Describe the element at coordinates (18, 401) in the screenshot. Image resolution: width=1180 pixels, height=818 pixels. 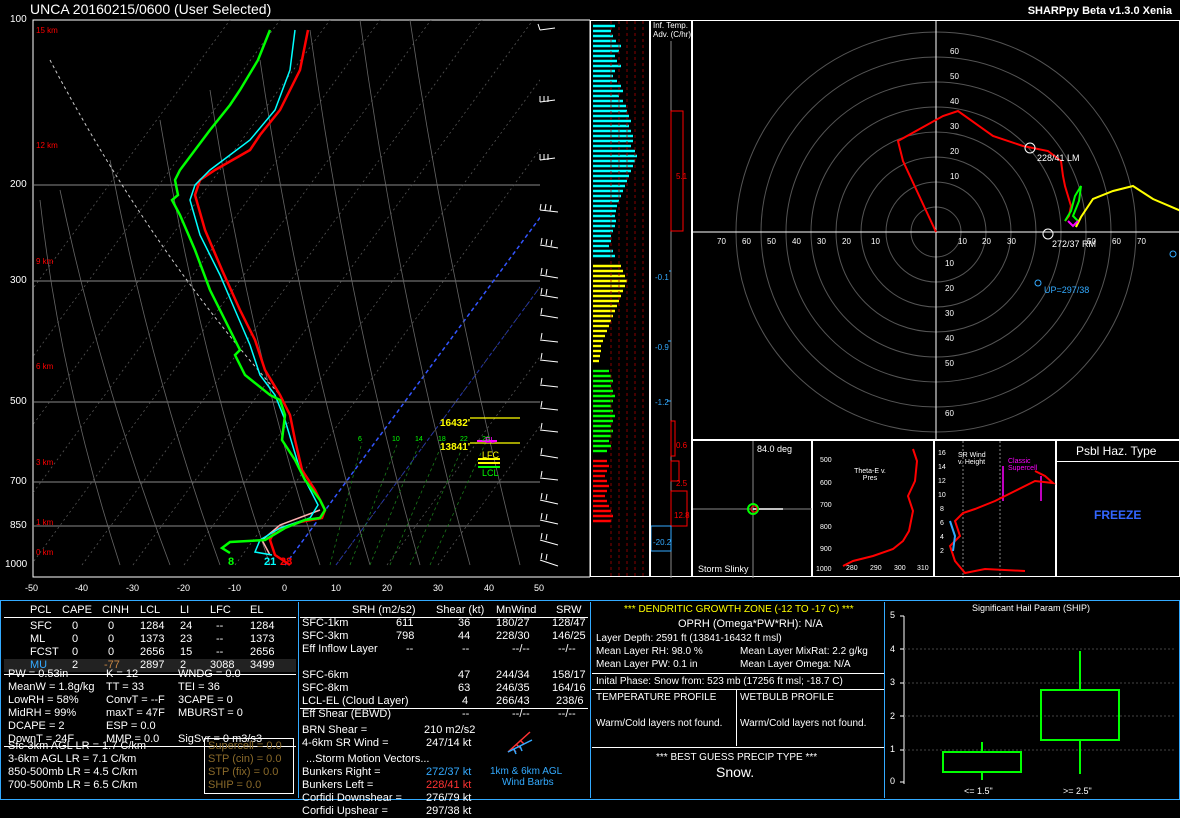
I see `pressure-label: 500` at that location.